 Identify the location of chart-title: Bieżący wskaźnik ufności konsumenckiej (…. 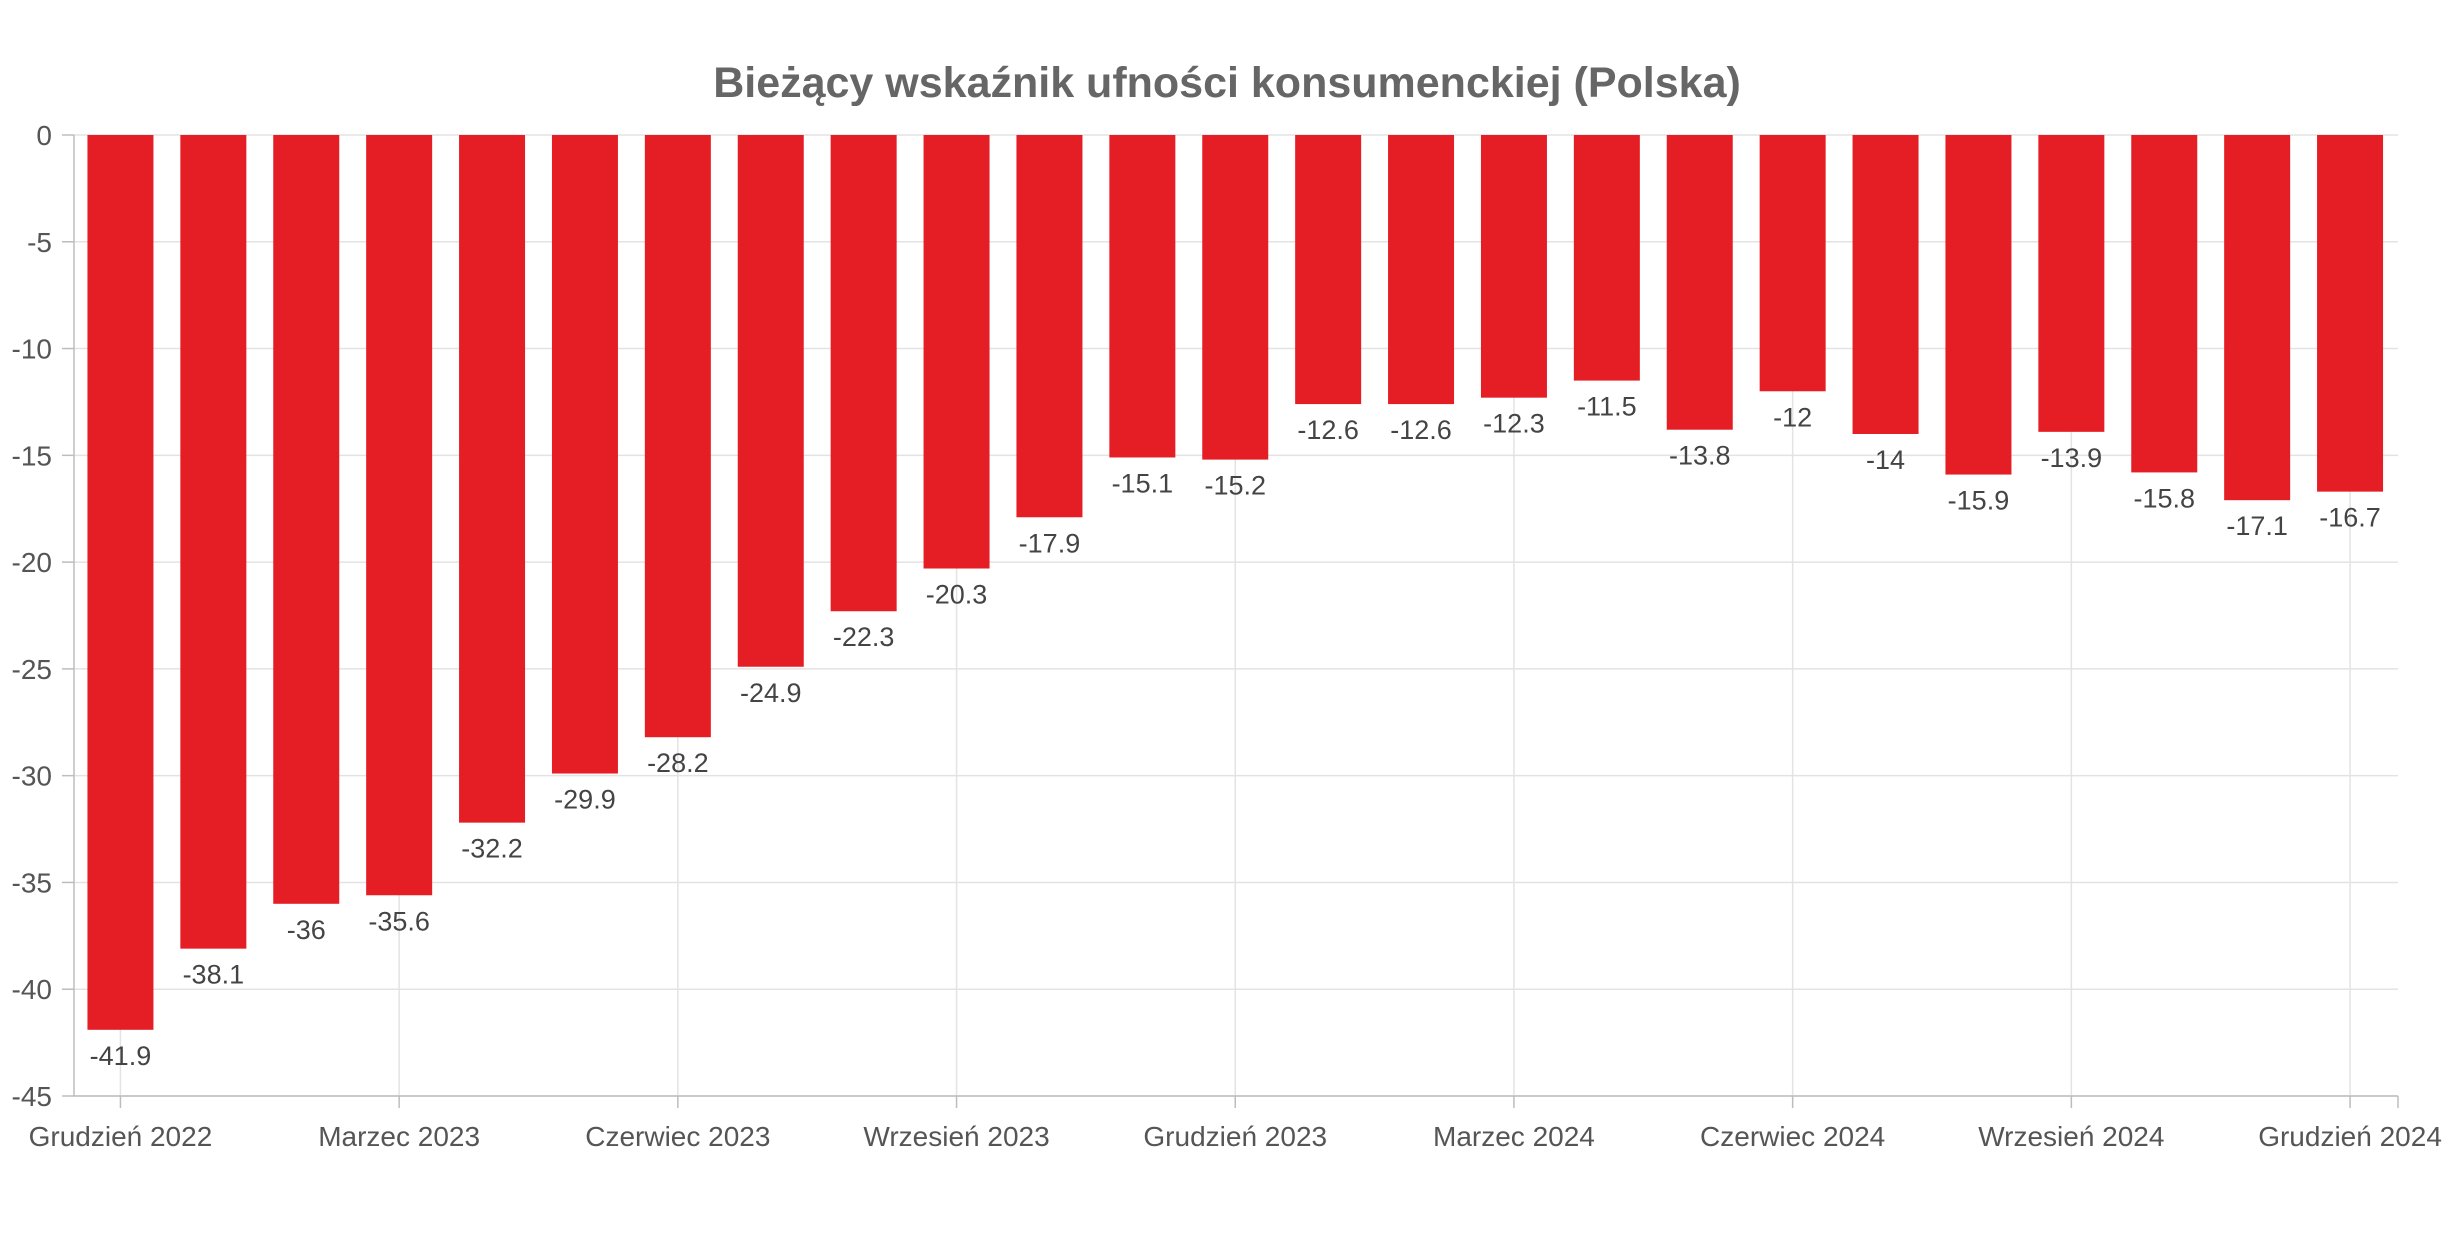
(1227, 83).